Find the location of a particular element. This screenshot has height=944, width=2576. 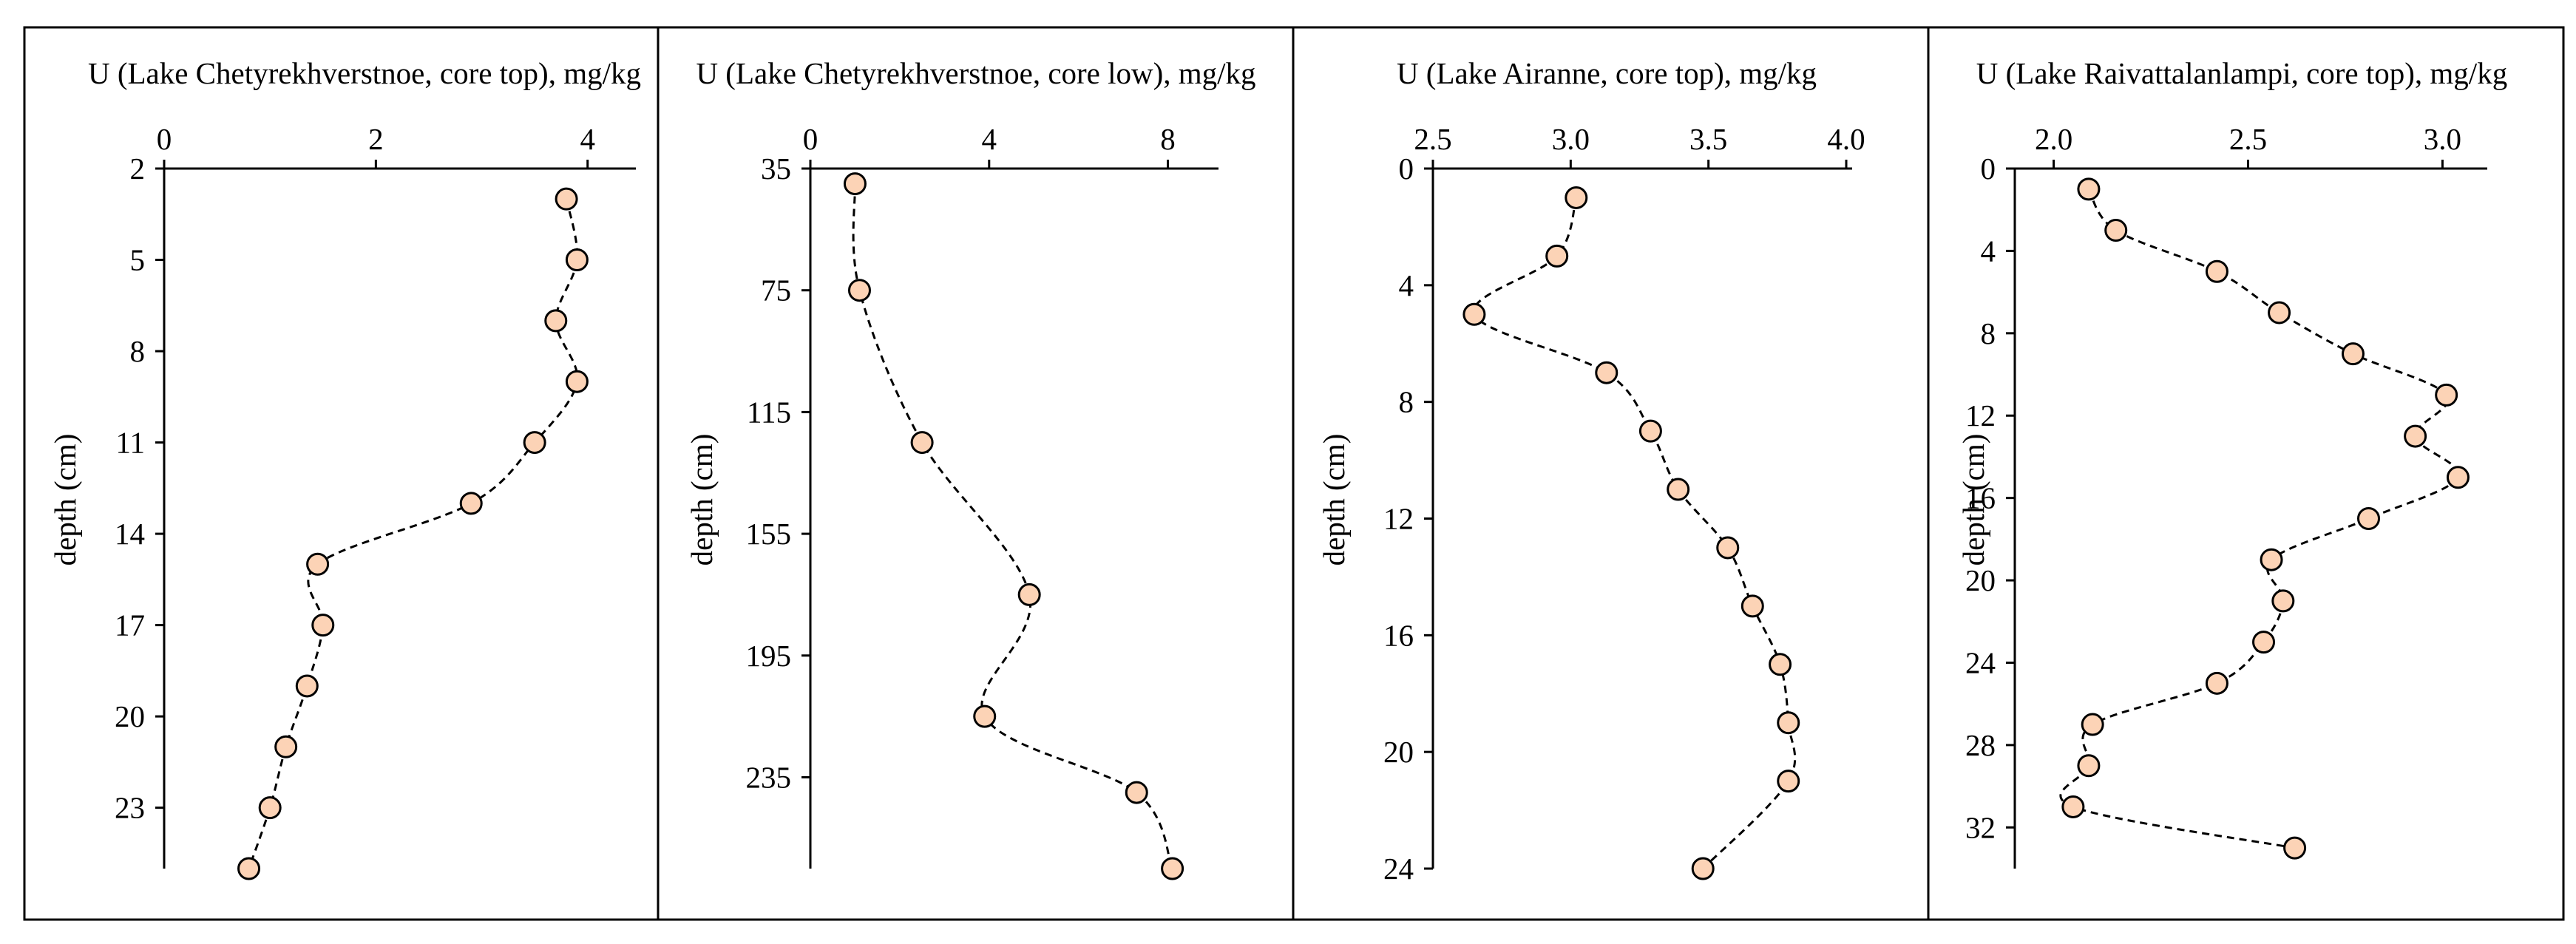

y-ticks: 0 4 8 12 16 20 24 is located at coordinates (1408, 519).